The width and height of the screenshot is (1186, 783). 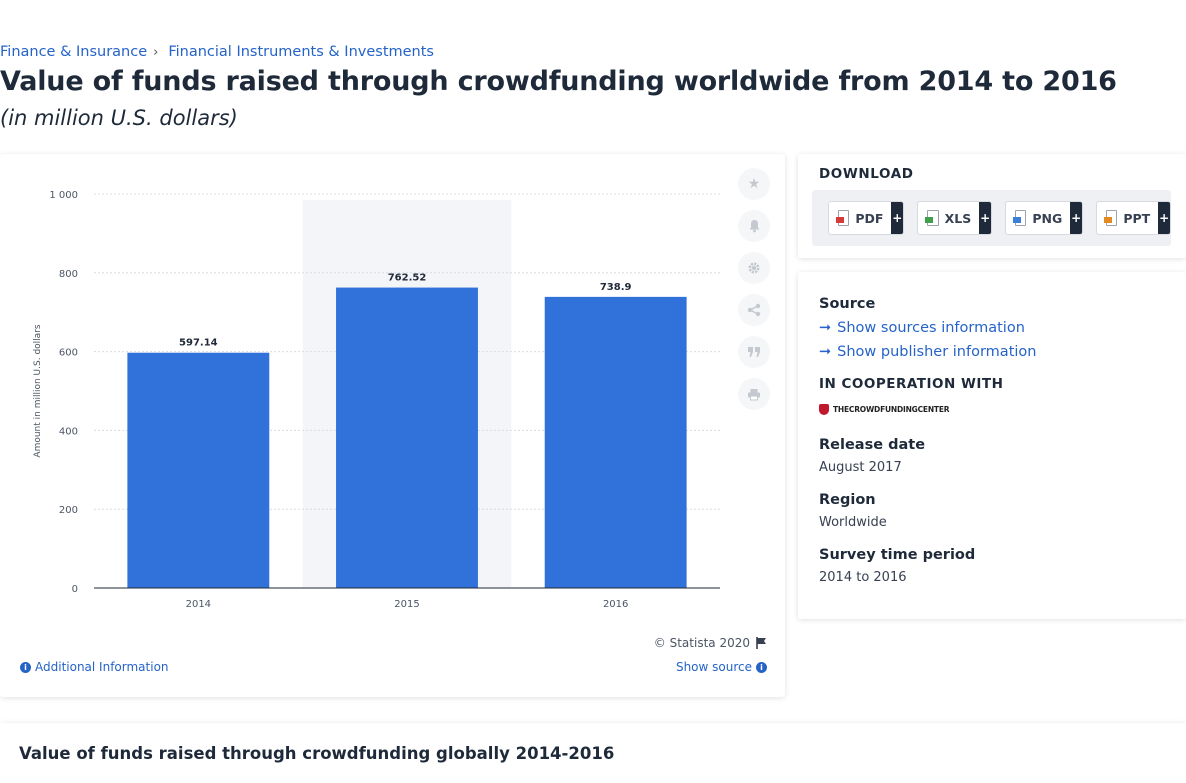 I want to click on show-source-link: Show source i, so click(x=721, y=667).